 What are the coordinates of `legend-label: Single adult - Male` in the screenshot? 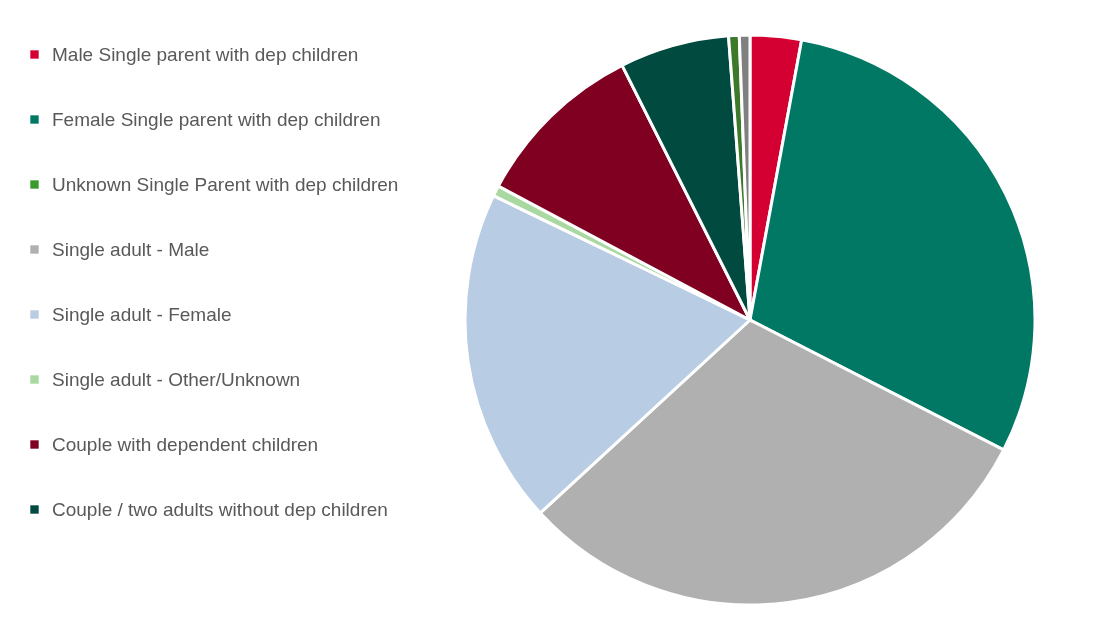 It's located at (131, 249).